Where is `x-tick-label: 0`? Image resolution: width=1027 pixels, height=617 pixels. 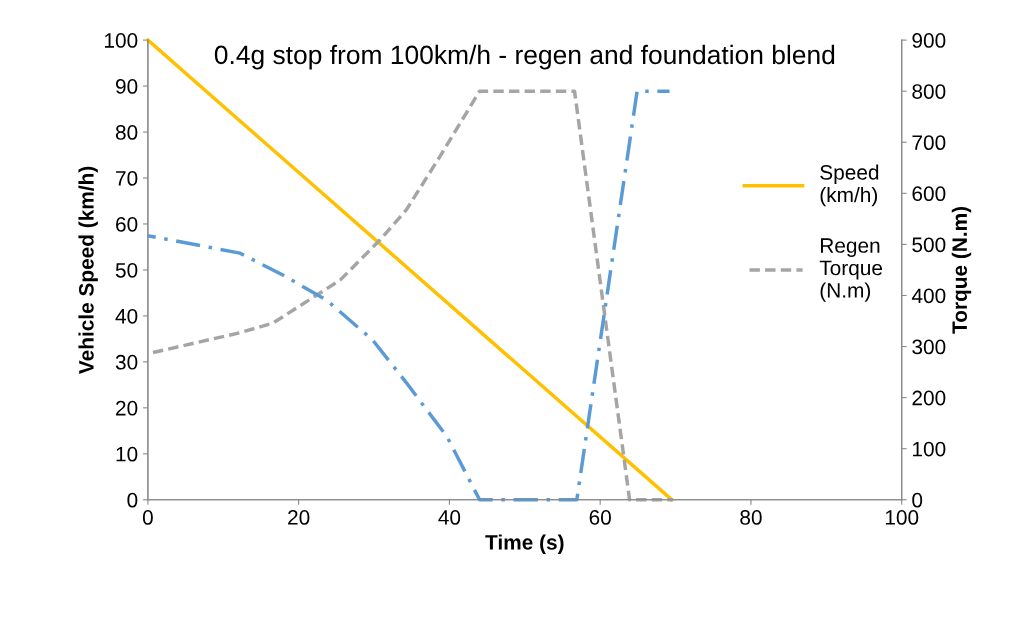 x-tick-label: 0 is located at coordinates (147, 517).